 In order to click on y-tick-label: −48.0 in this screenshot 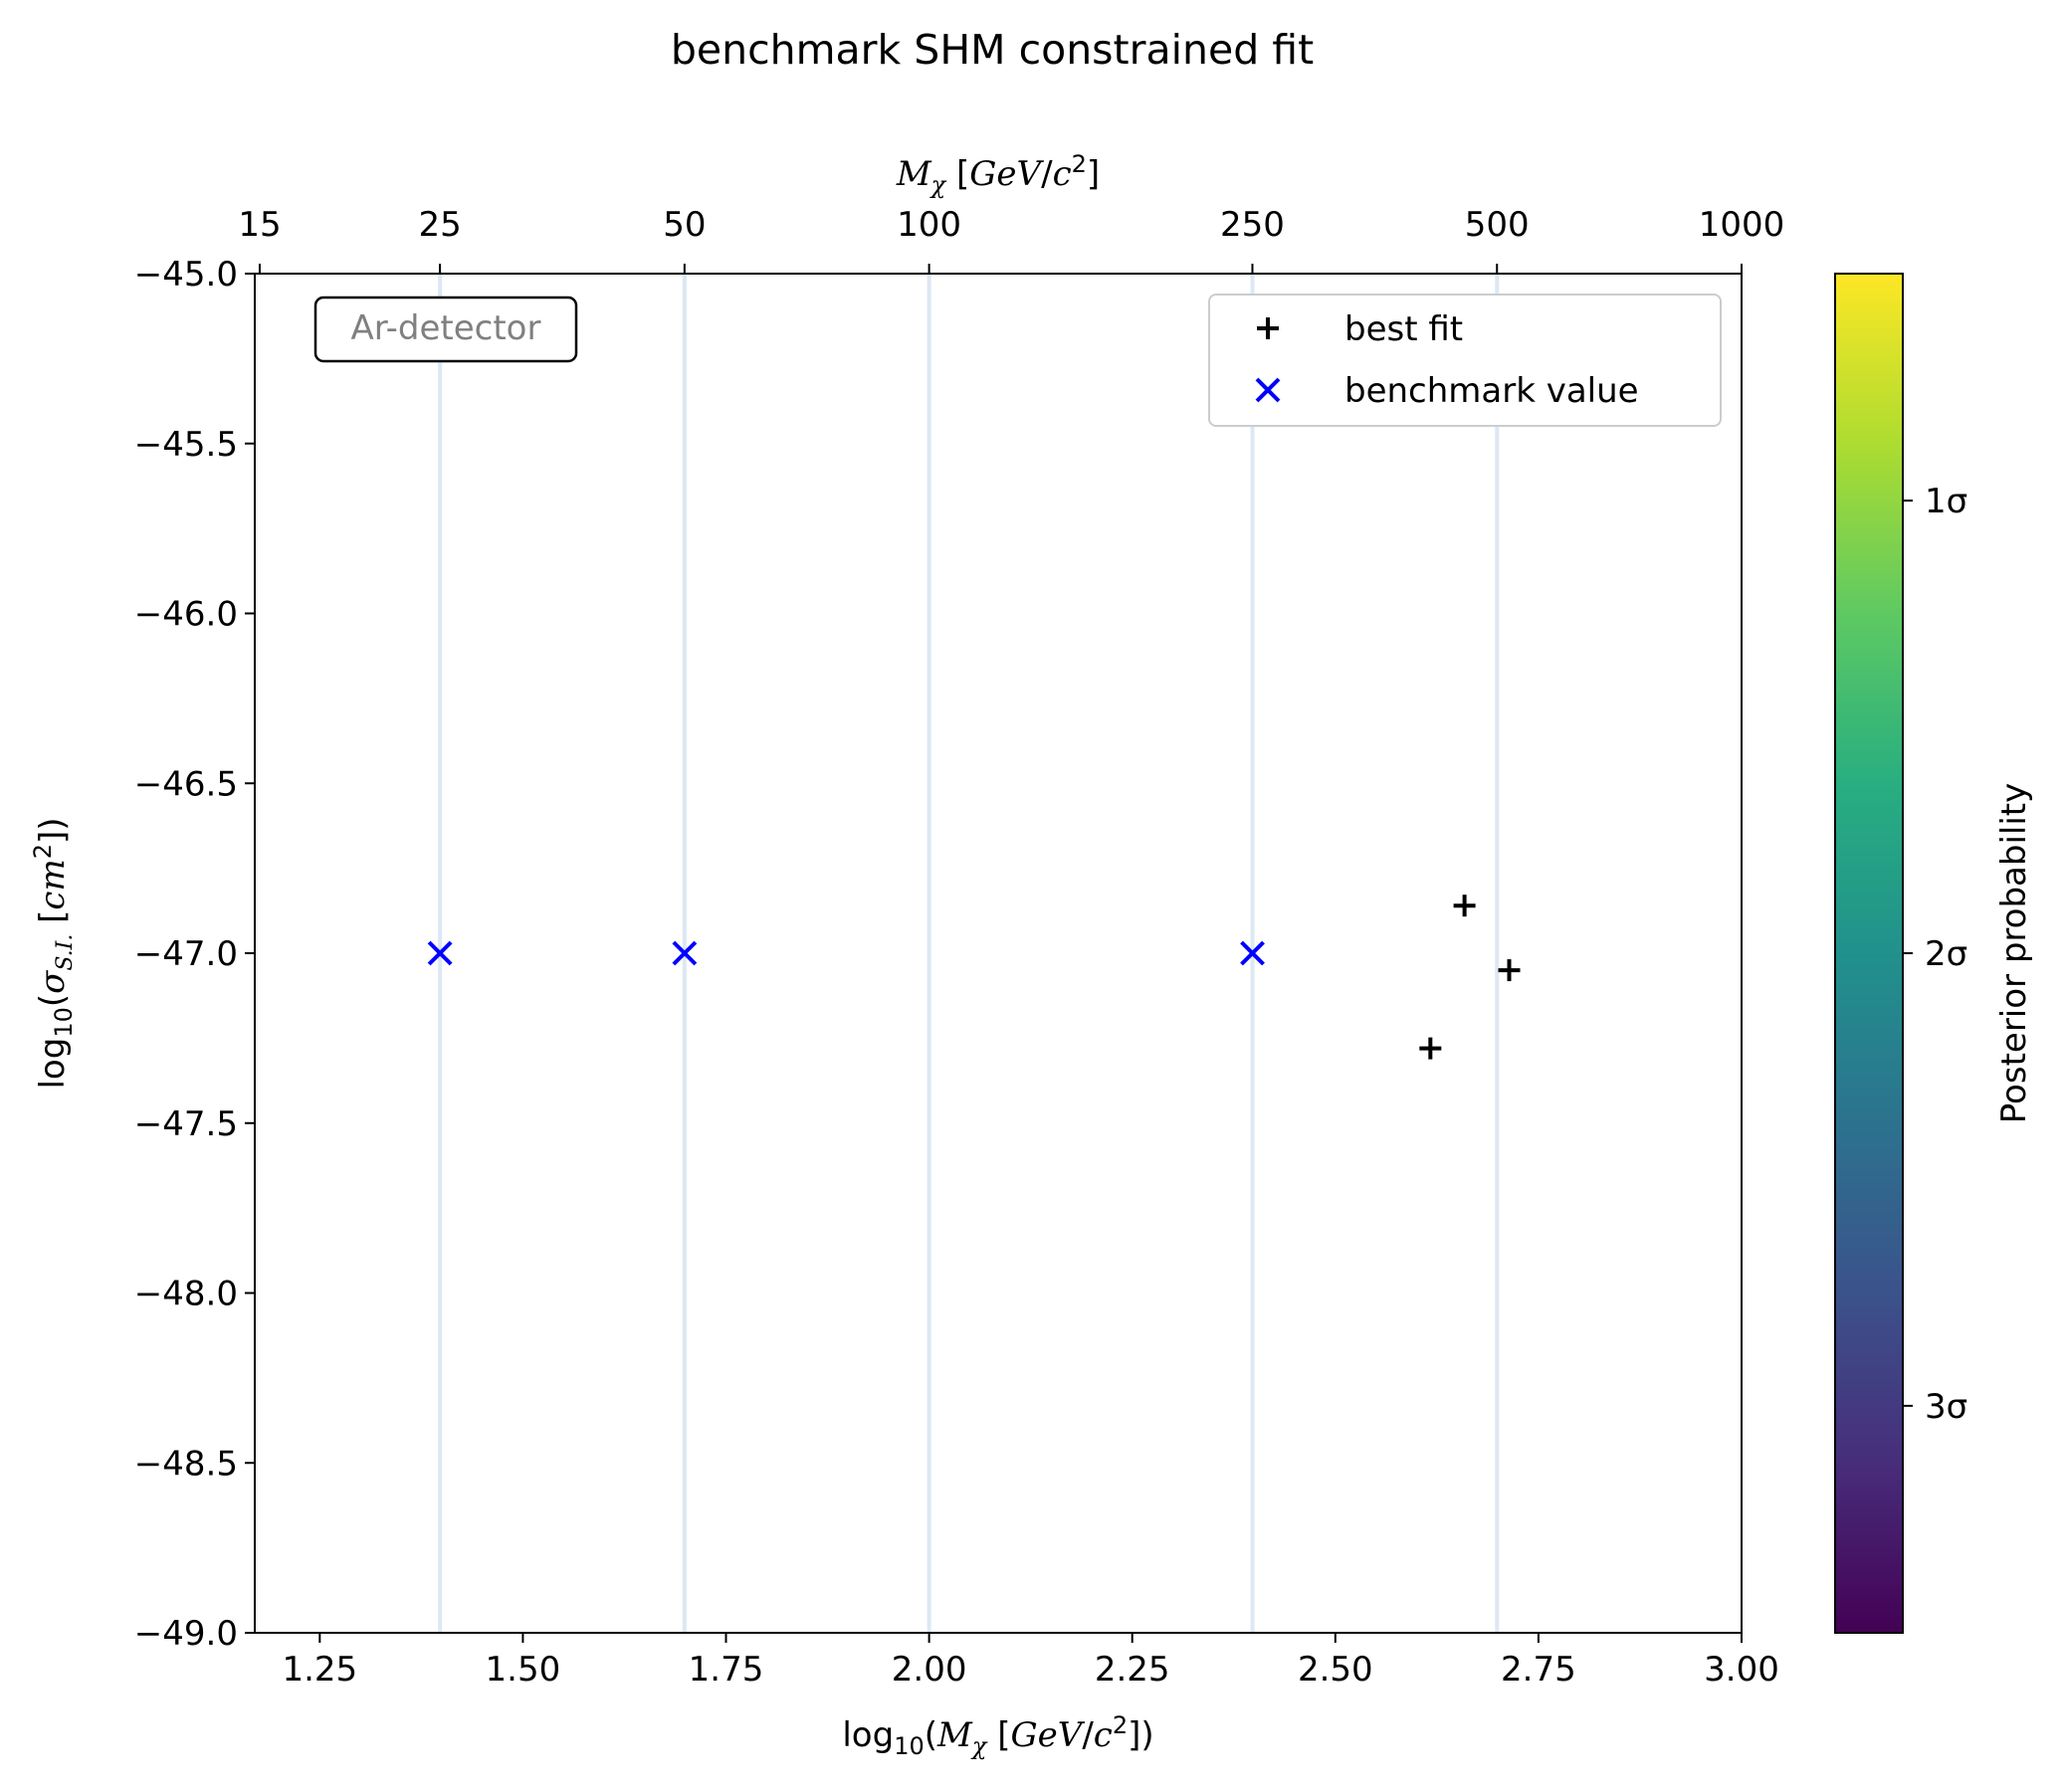, I will do `click(186, 1294)`.